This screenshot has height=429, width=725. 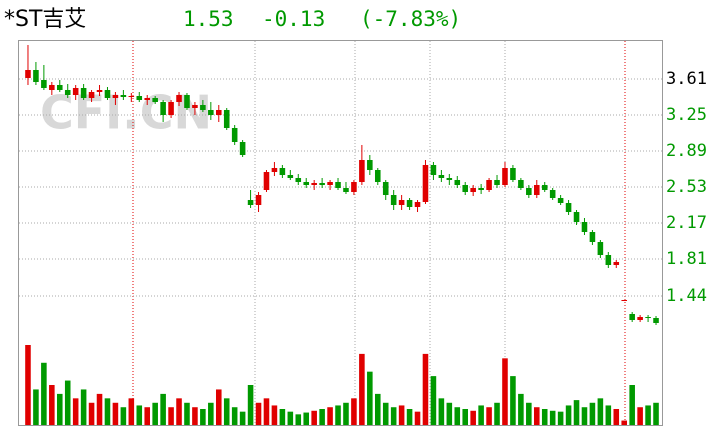 I want to click on y-tick-label: 2.89, so click(x=686, y=151).